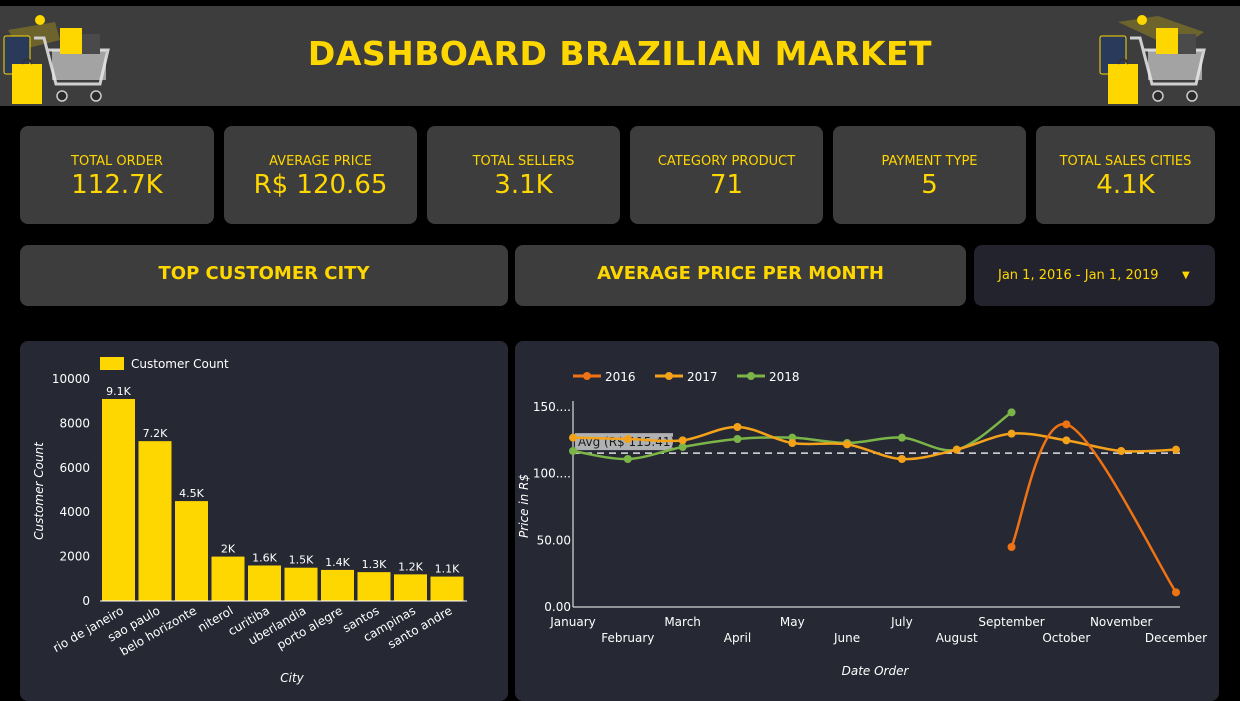  Describe the element at coordinates (74, 512) in the screenshot. I see `y-tick-label: 4000` at that location.